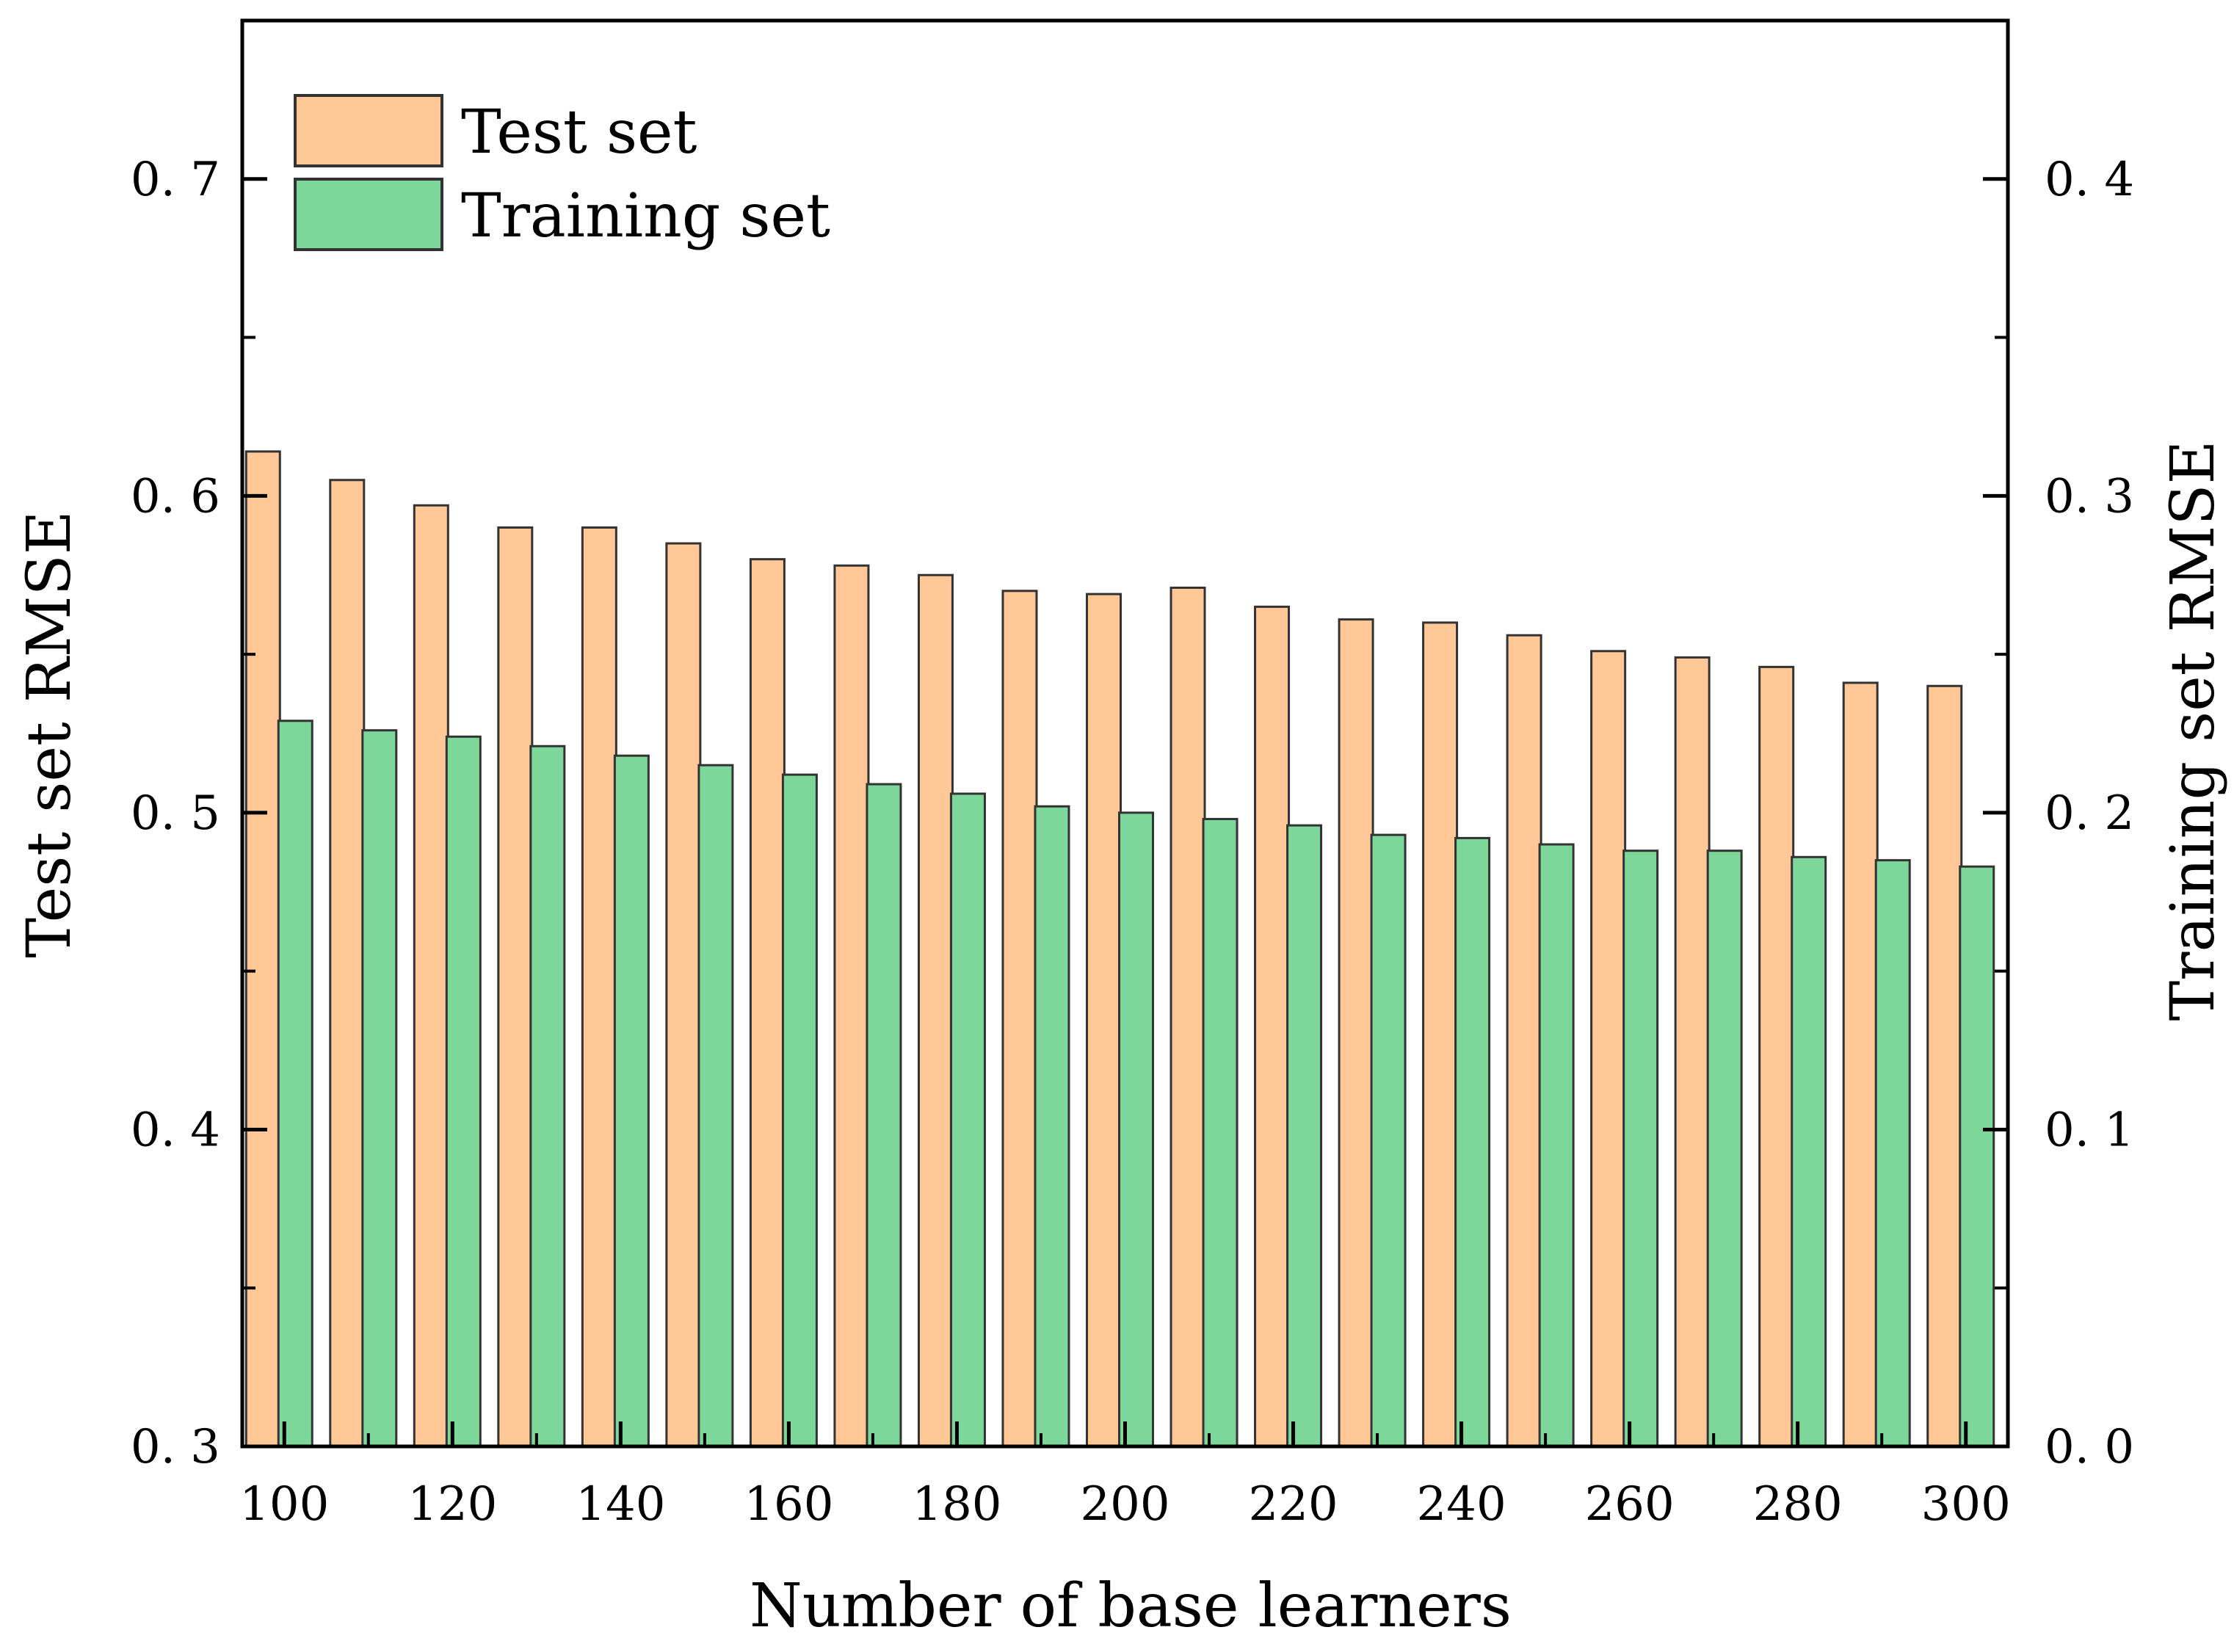 Image resolution: width=2234 pixels, height=1652 pixels. I want to click on legend: Test set Training set, so click(562, 172).